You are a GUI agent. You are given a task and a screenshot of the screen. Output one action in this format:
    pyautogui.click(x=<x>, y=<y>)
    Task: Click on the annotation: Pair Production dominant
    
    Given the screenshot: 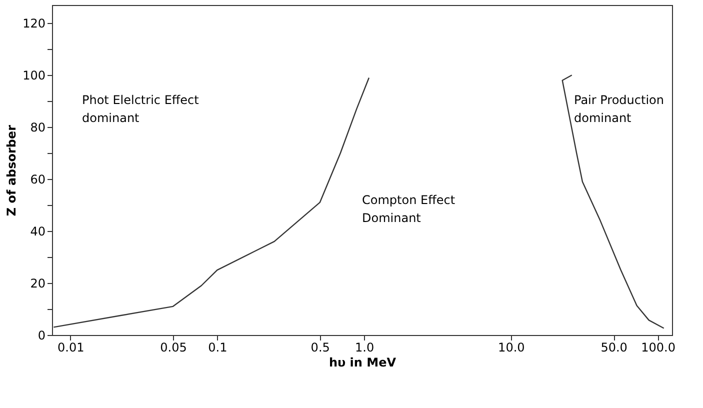 What is the action you would take?
    pyautogui.click(x=619, y=109)
    